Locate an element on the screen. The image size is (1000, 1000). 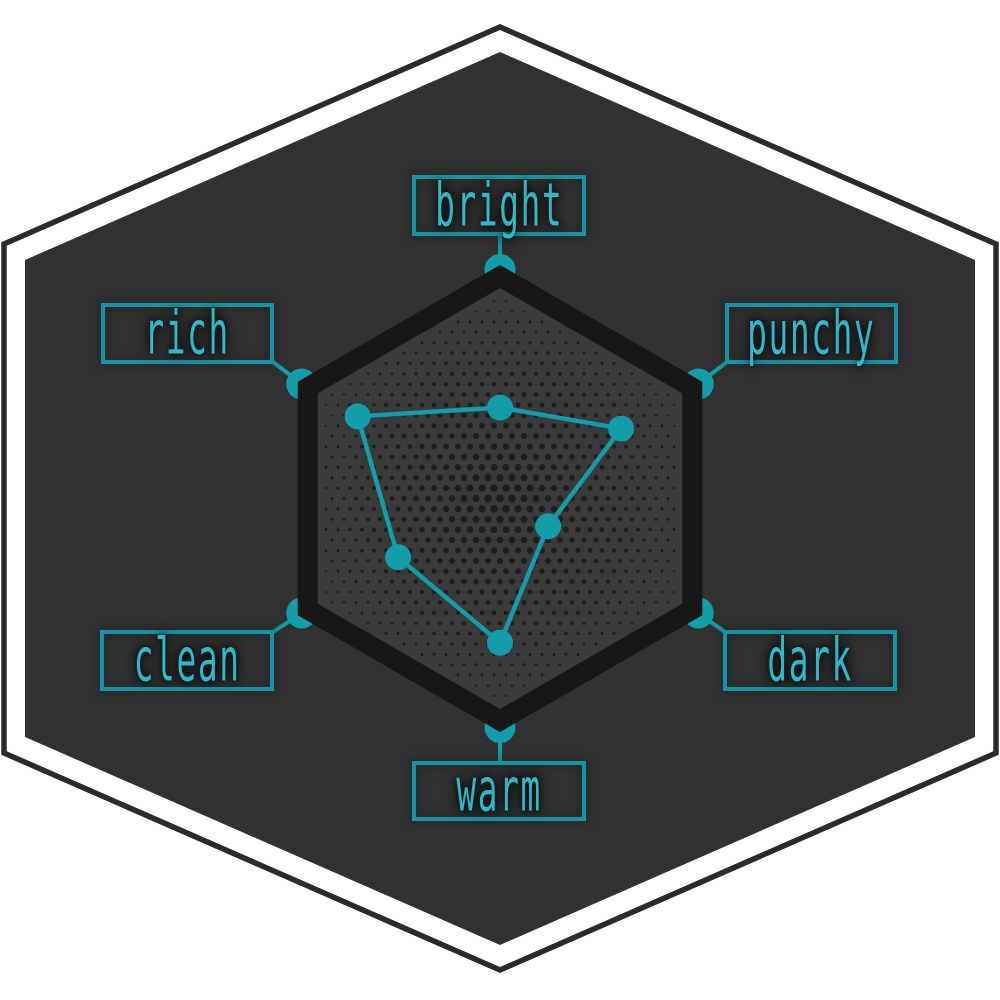
axis-label-rich-text: RICH is located at coordinates (187, 333).